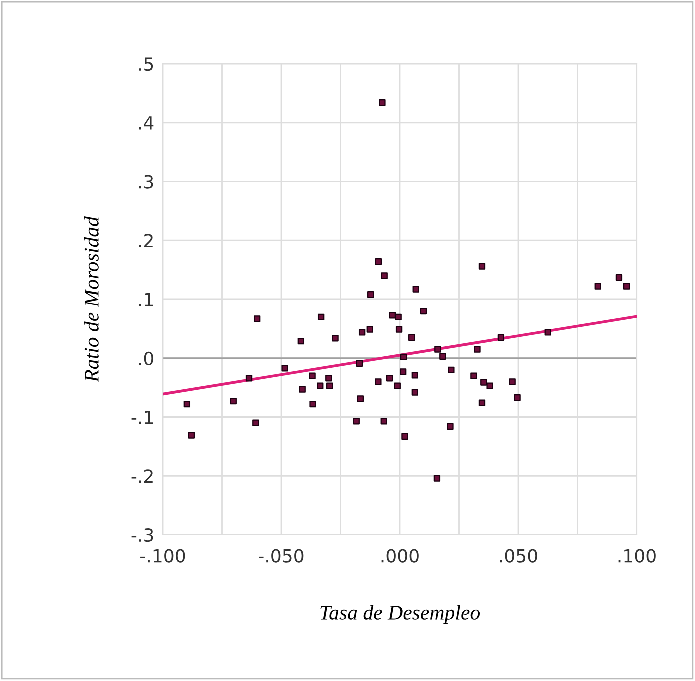  I want to click on y-tick-label: .3, so click(146, 182).